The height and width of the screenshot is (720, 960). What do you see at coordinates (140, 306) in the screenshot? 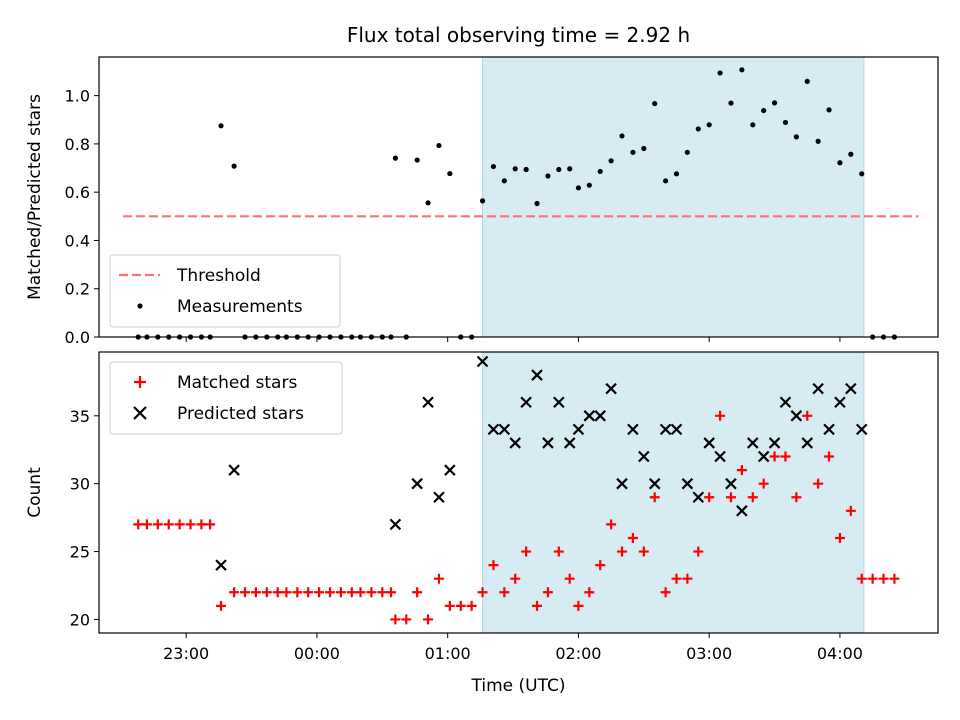
I see `legend-dot-swatch` at bounding box center [140, 306].